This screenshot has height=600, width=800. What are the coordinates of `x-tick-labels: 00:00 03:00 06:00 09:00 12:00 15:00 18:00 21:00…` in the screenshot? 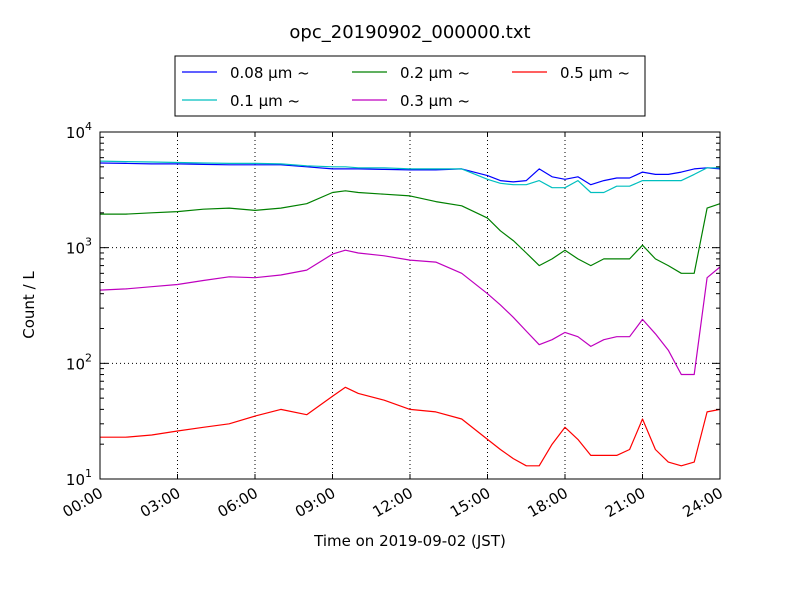 It's located at (393, 502).